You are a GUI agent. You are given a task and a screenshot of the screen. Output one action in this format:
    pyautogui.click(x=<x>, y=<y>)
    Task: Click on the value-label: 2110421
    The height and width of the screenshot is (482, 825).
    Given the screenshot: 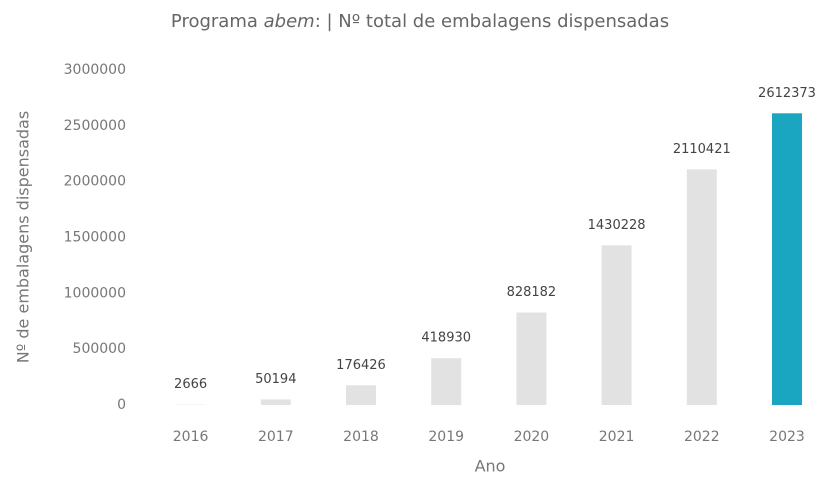 What is the action you would take?
    pyautogui.click(x=702, y=149)
    